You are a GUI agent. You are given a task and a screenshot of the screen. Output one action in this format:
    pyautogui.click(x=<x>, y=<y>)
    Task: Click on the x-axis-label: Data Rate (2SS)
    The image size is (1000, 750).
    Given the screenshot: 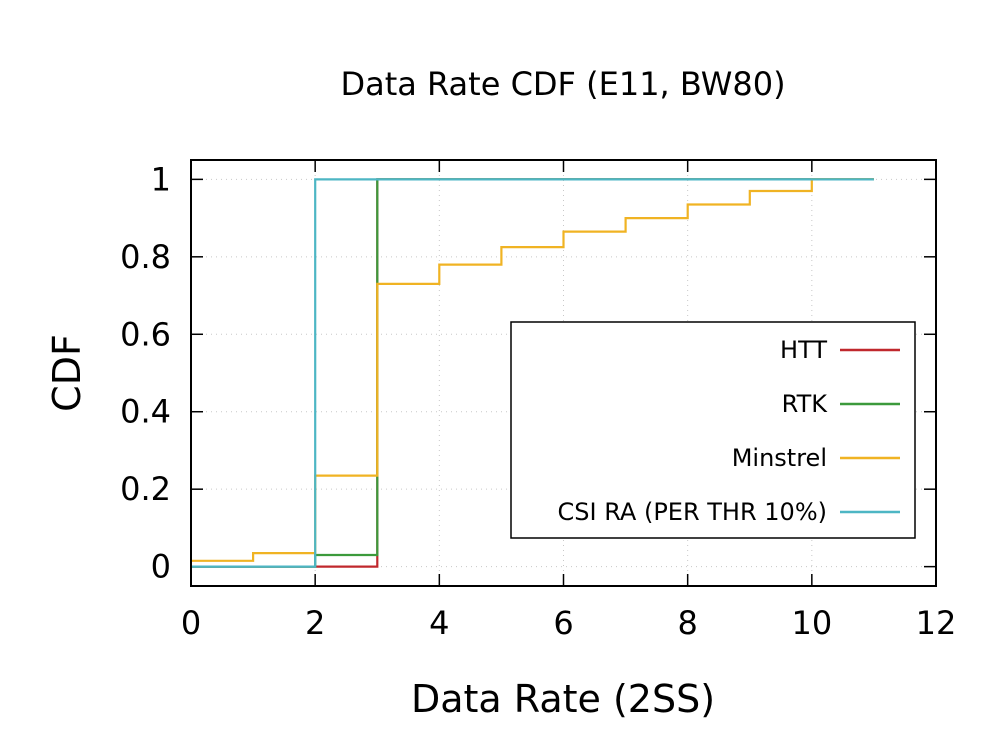 What is the action you would take?
    pyautogui.click(x=563, y=699)
    